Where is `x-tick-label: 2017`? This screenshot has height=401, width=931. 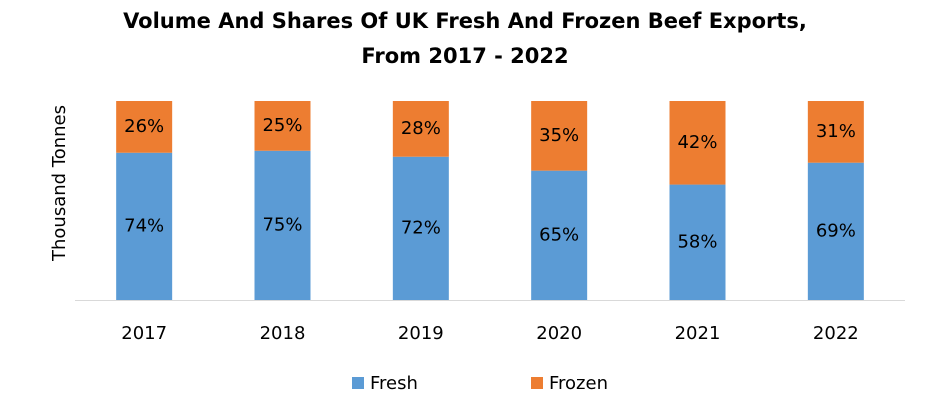
x-tick-label: 2017 is located at coordinates (144, 333).